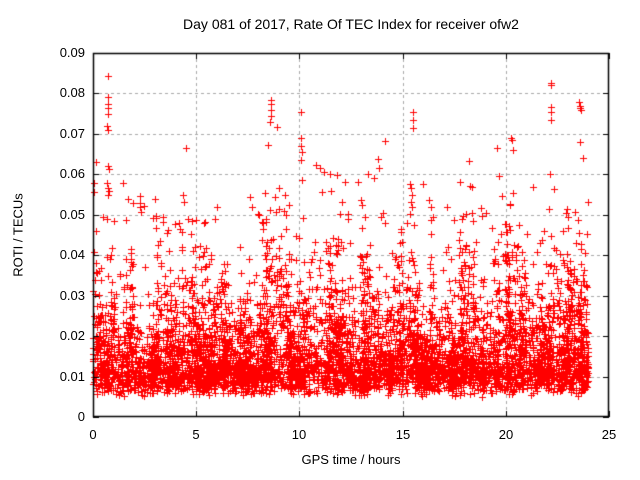 Image resolution: width=640 pixels, height=480 pixels. Describe the element at coordinates (93, 434) in the screenshot. I see `x-tick-label: 0` at that location.